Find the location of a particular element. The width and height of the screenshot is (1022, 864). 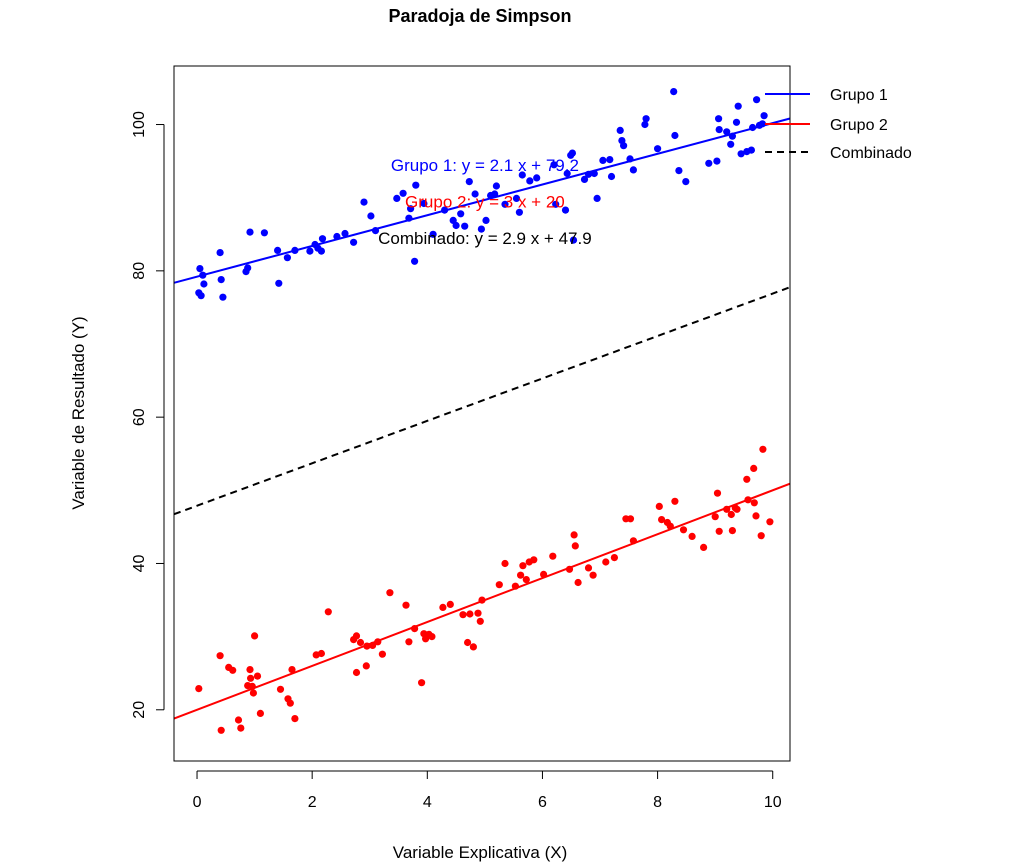

x-tick-label: 6 is located at coordinates (542, 802).